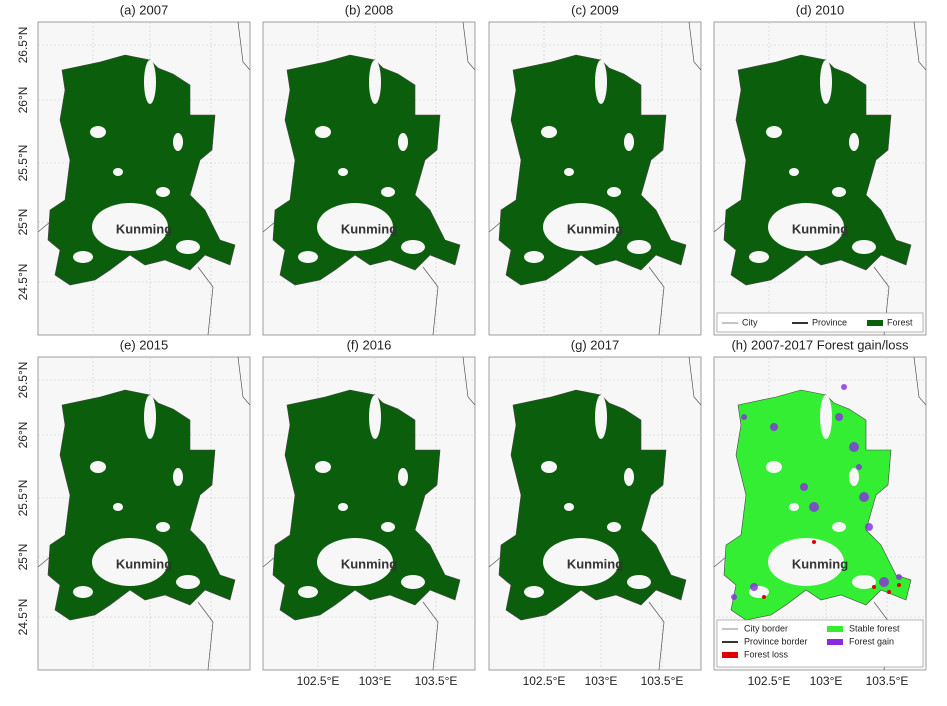 The width and height of the screenshot is (947, 706). Describe the element at coordinates (766, 654) in the screenshot. I see `legend-label: Forest loss` at that location.